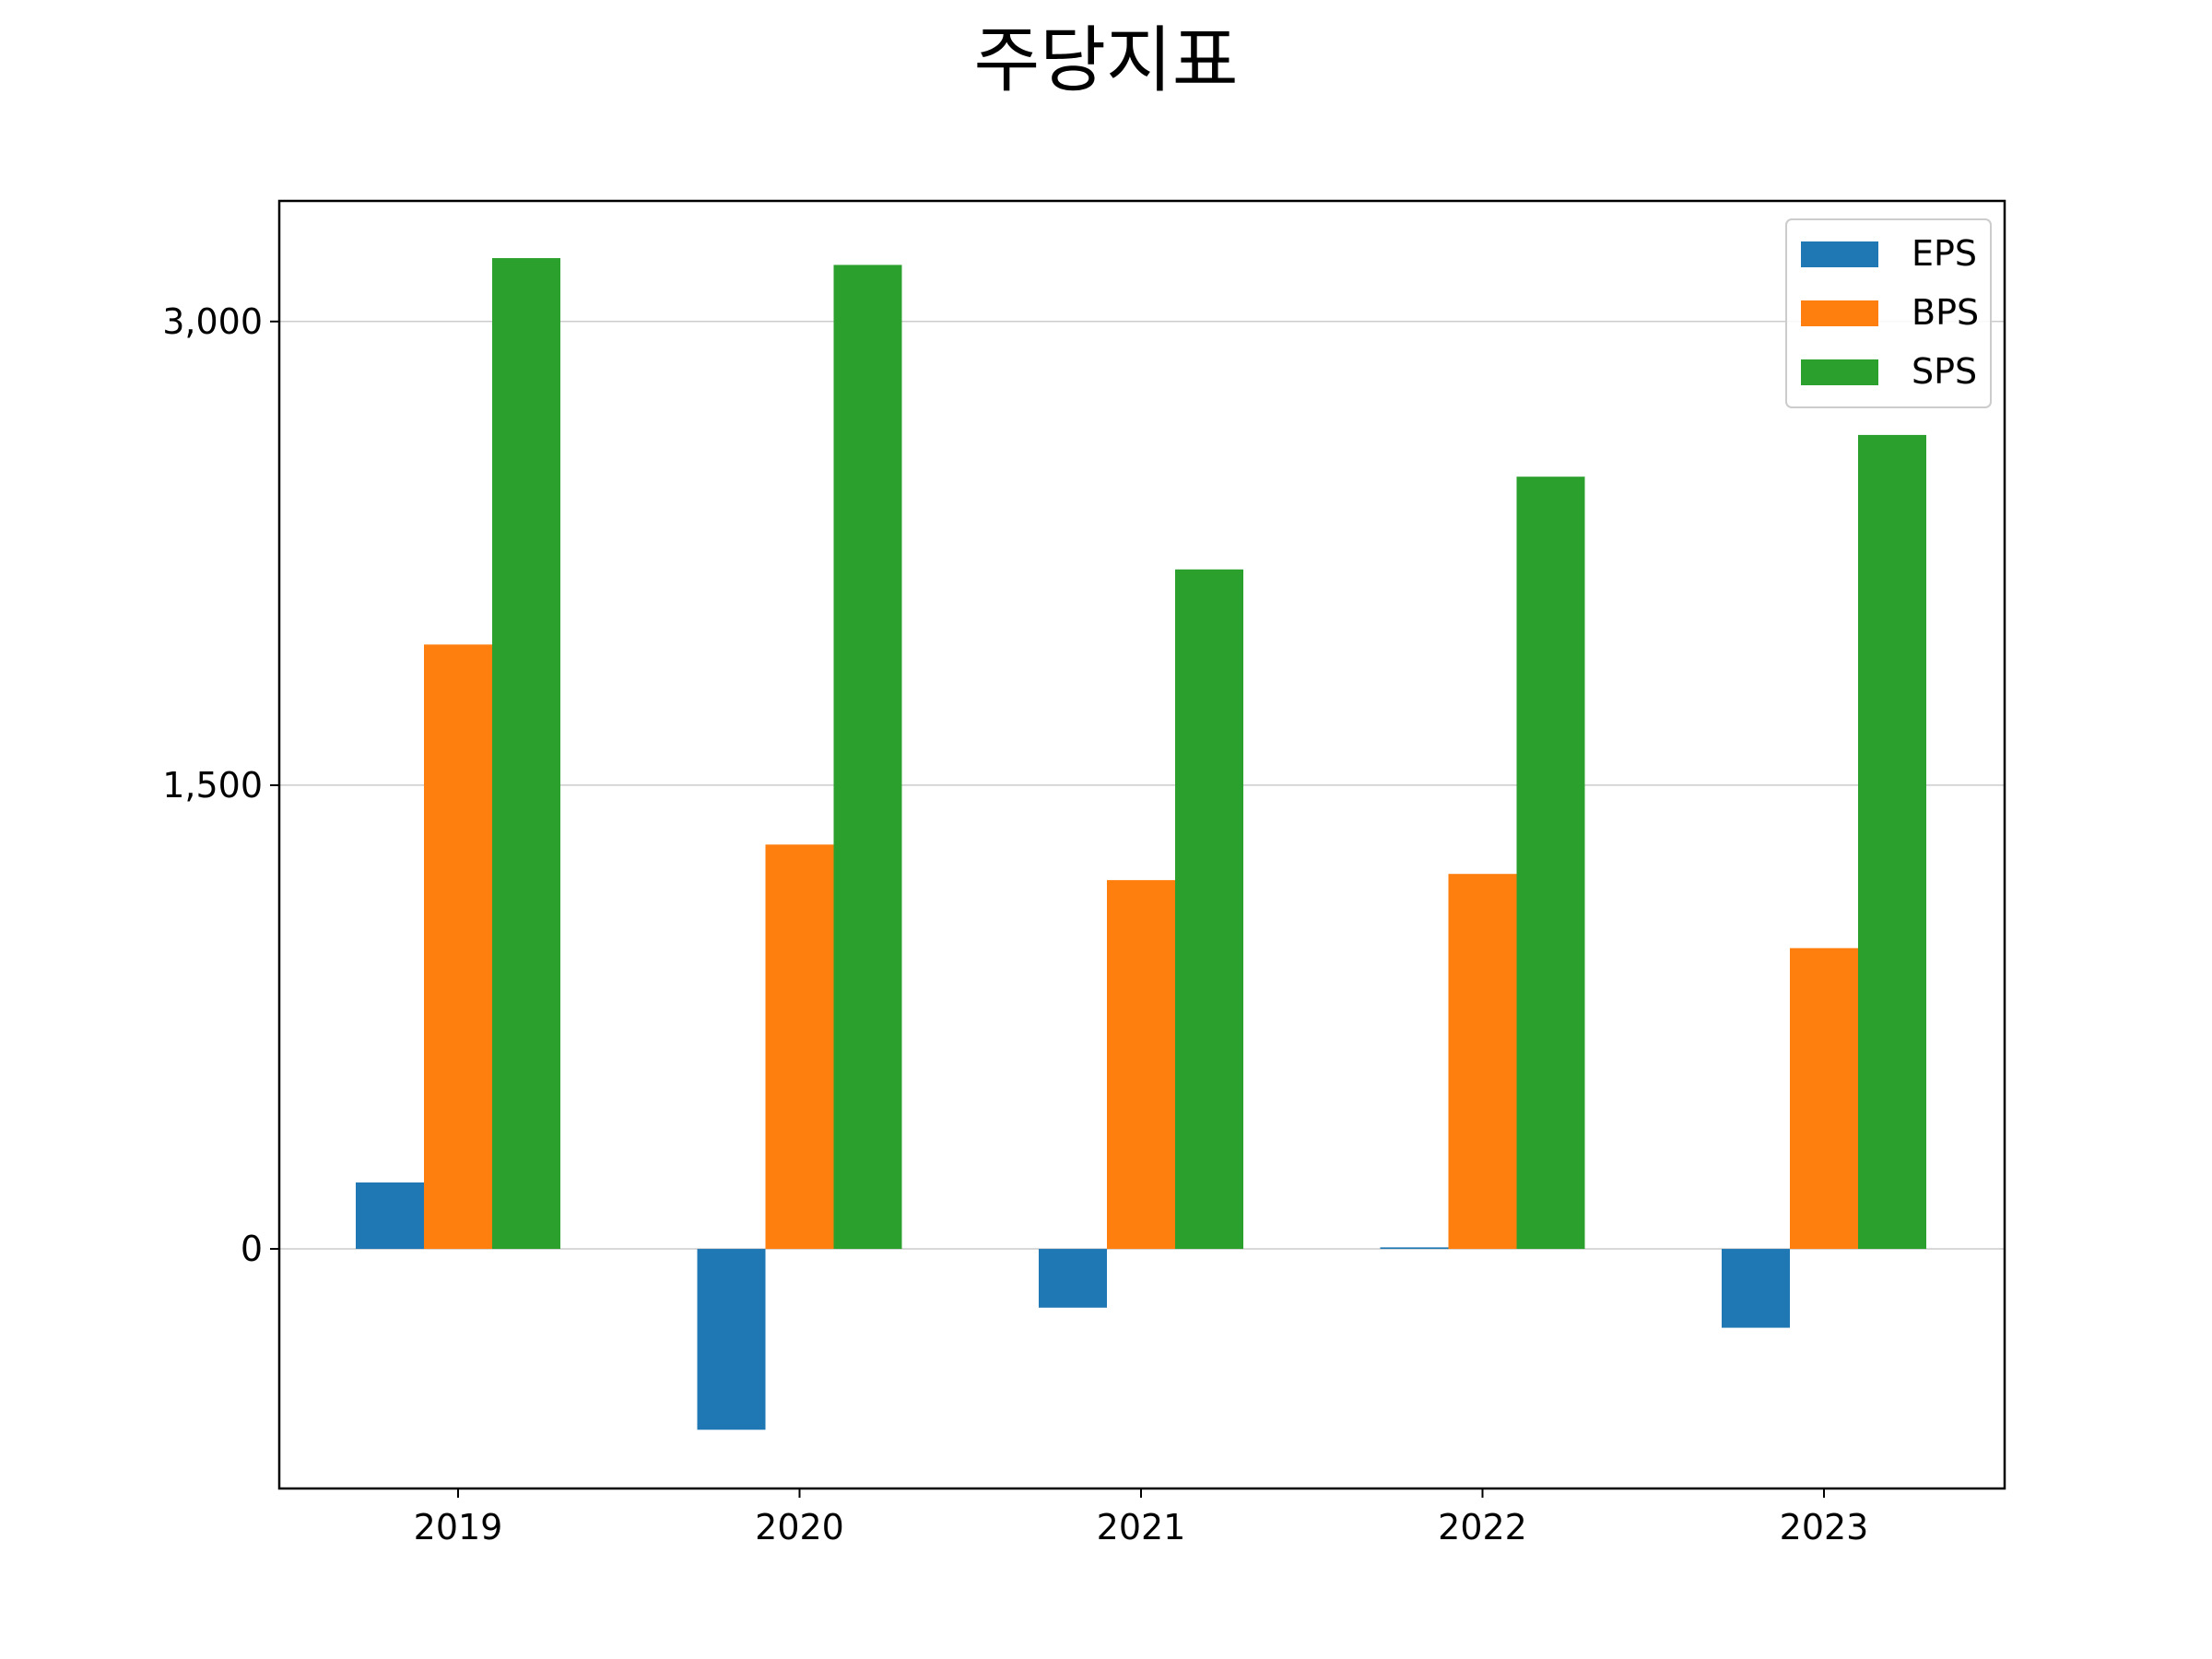 Image resolution: width=2212 pixels, height=1659 pixels. What do you see at coordinates (1105, 60) in the screenshot?
I see `chart-title: 주당지표` at bounding box center [1105, 60].